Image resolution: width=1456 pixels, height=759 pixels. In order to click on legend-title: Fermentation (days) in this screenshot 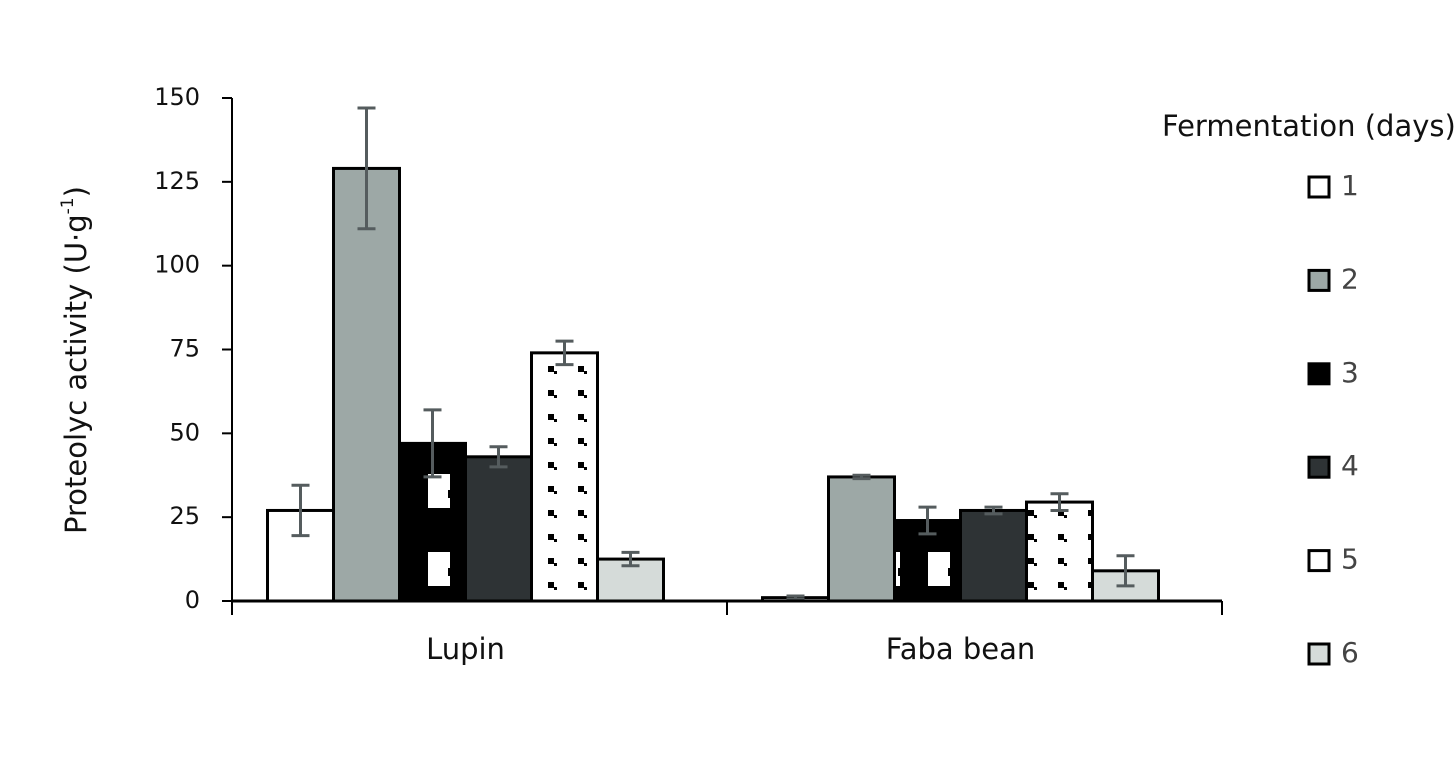, I will do `click(1309, 126)`.